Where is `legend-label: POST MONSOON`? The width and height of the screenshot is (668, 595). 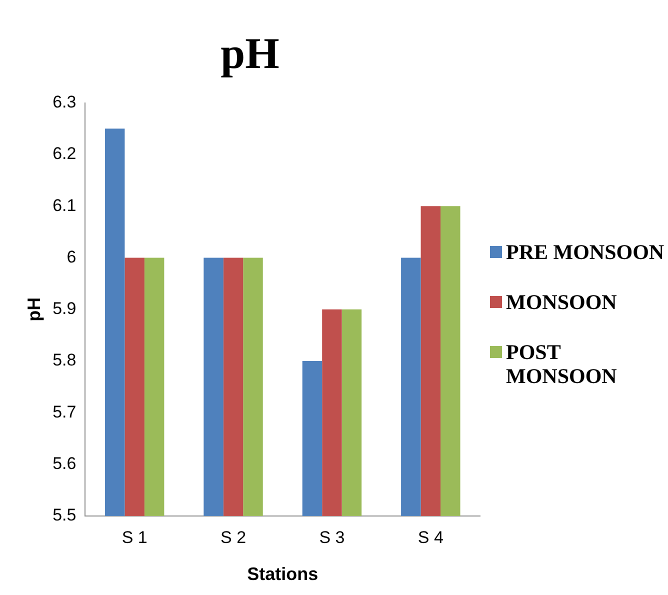
legend-label: POST MONSOON is located at coordinates (562, 364).